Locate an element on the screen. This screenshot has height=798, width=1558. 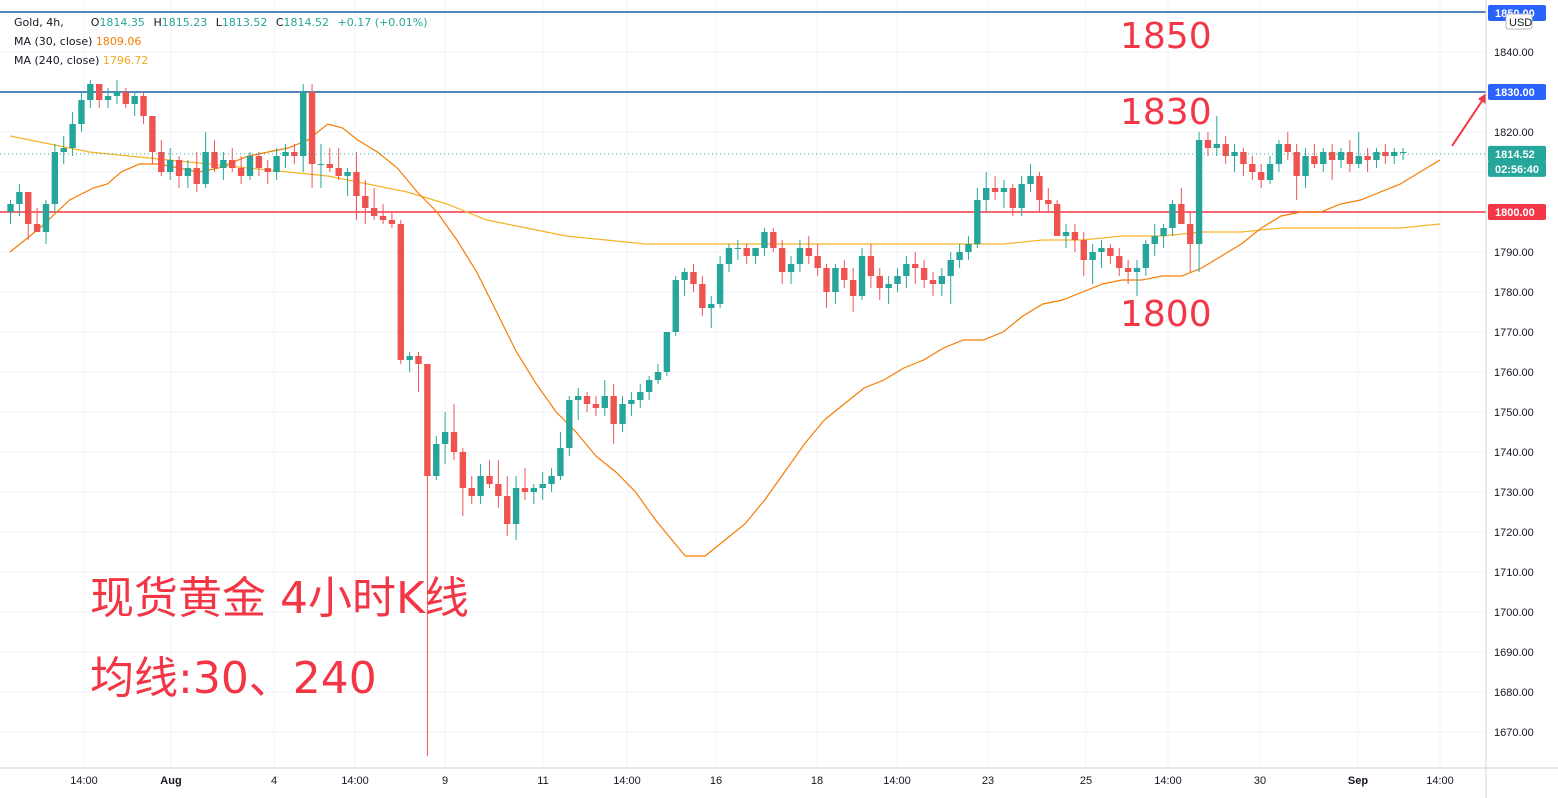
price-tick-label: 1710.00 is located at coordinates (1514, 573).